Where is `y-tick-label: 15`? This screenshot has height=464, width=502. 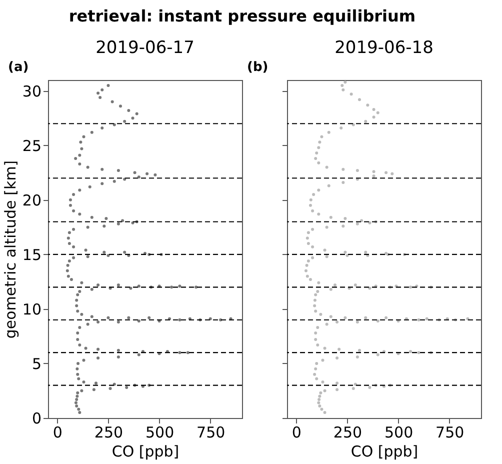 y-tick-label: 15 is located at coordinates (32, 255).